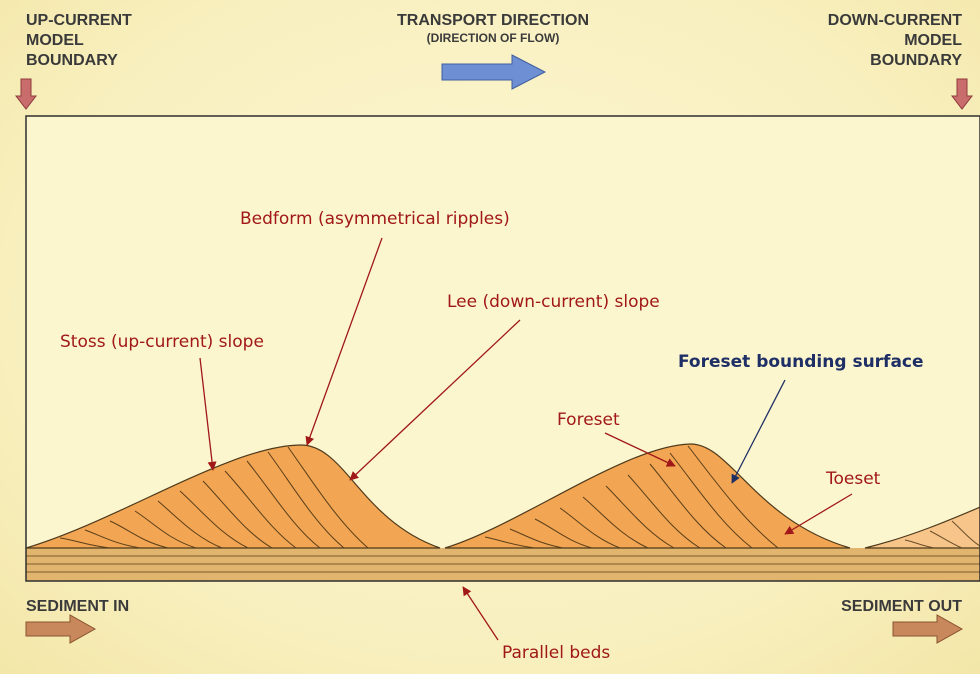  I want to click on parallel-beds-leader, so click(480, 613).